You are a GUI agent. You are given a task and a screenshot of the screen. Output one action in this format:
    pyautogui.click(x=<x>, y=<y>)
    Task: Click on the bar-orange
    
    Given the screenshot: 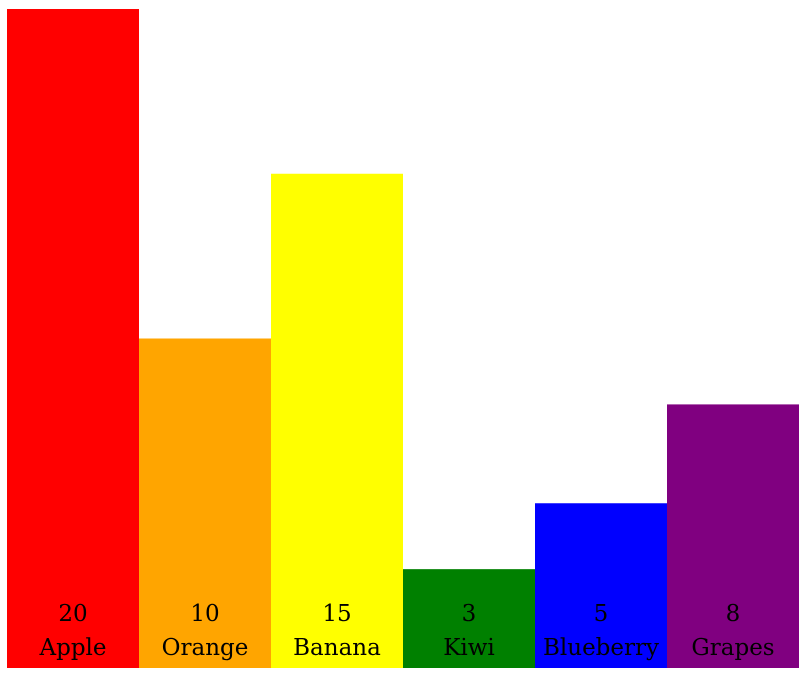 What is the action you would take?
    pyautogui.click(x=205, y=503)
    